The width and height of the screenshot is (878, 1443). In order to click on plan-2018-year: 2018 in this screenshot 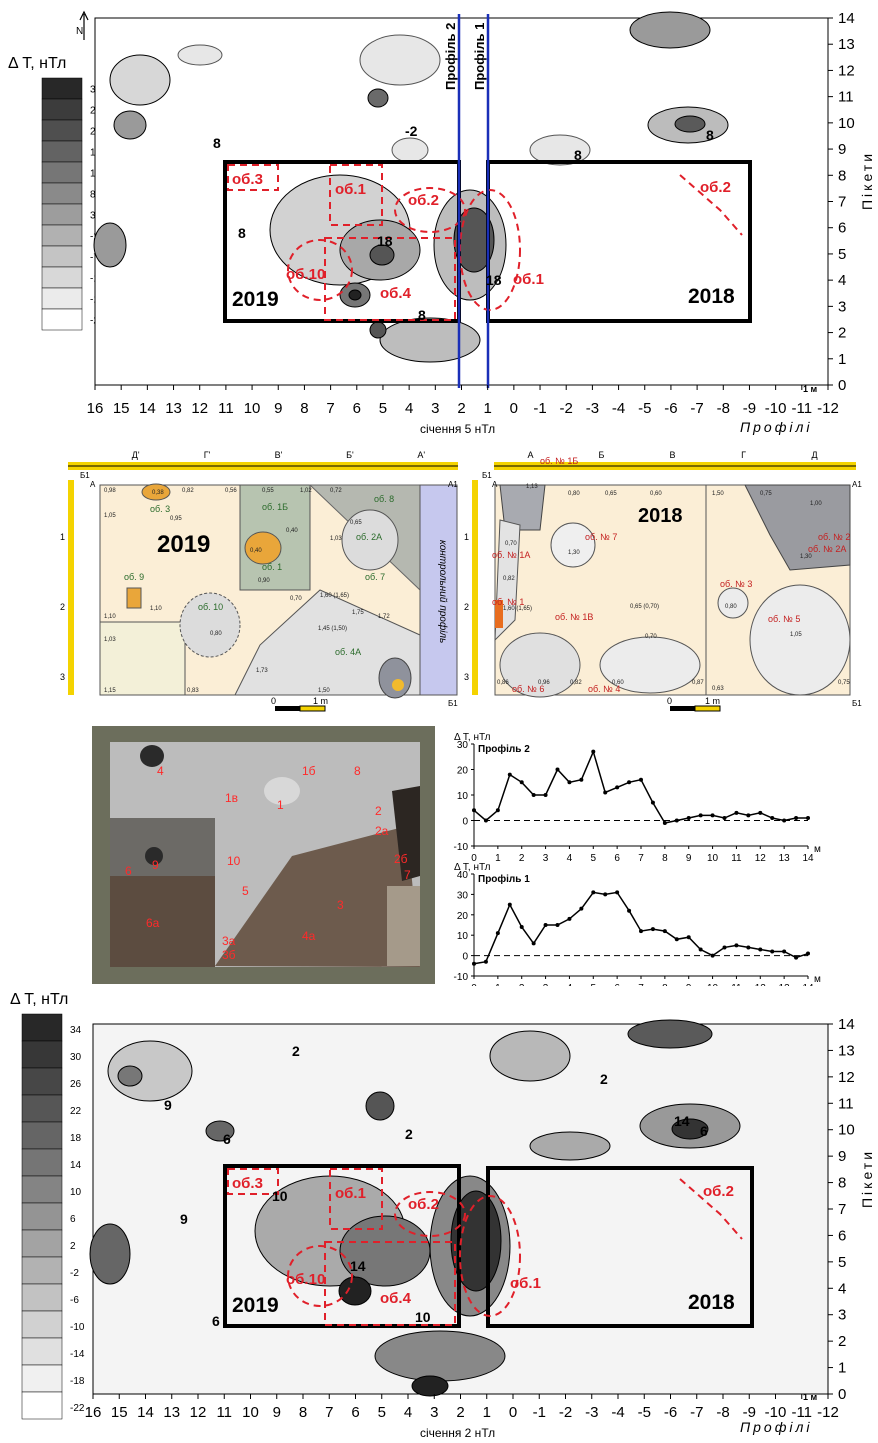, I will do `click(660, 516)`.